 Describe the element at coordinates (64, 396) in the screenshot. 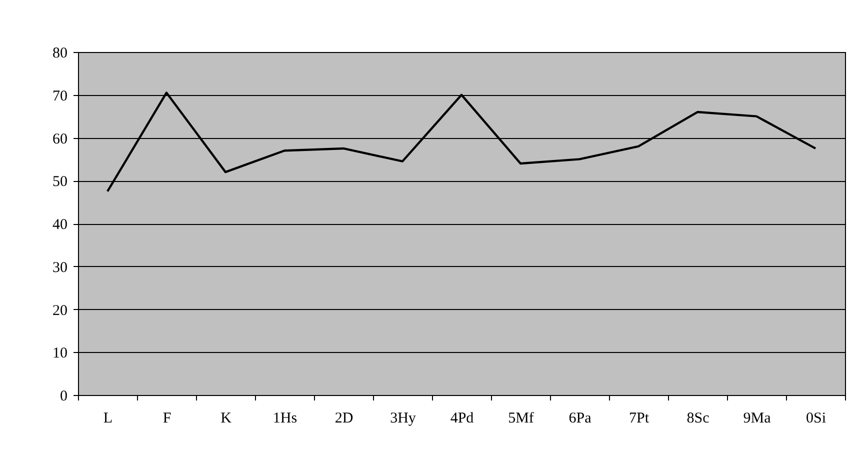

I see `y-tick-label: 0` at that location.